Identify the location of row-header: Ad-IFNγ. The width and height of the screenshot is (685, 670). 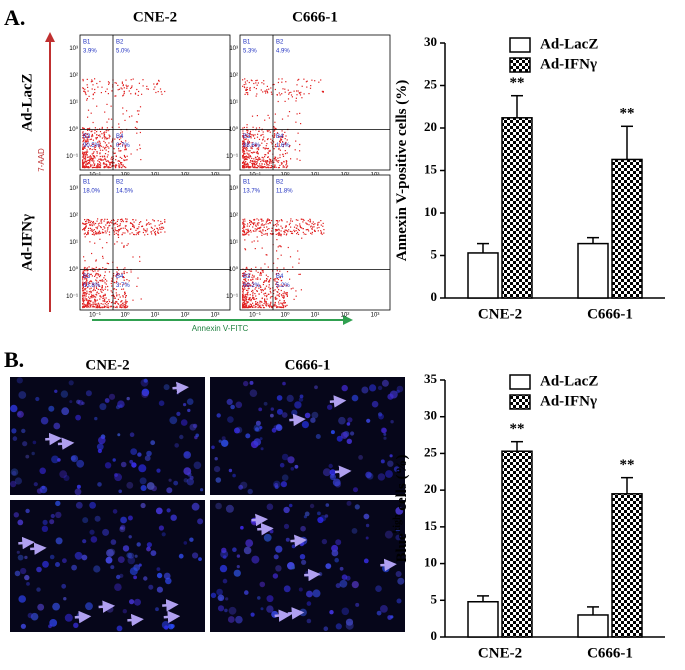
(27, 242).